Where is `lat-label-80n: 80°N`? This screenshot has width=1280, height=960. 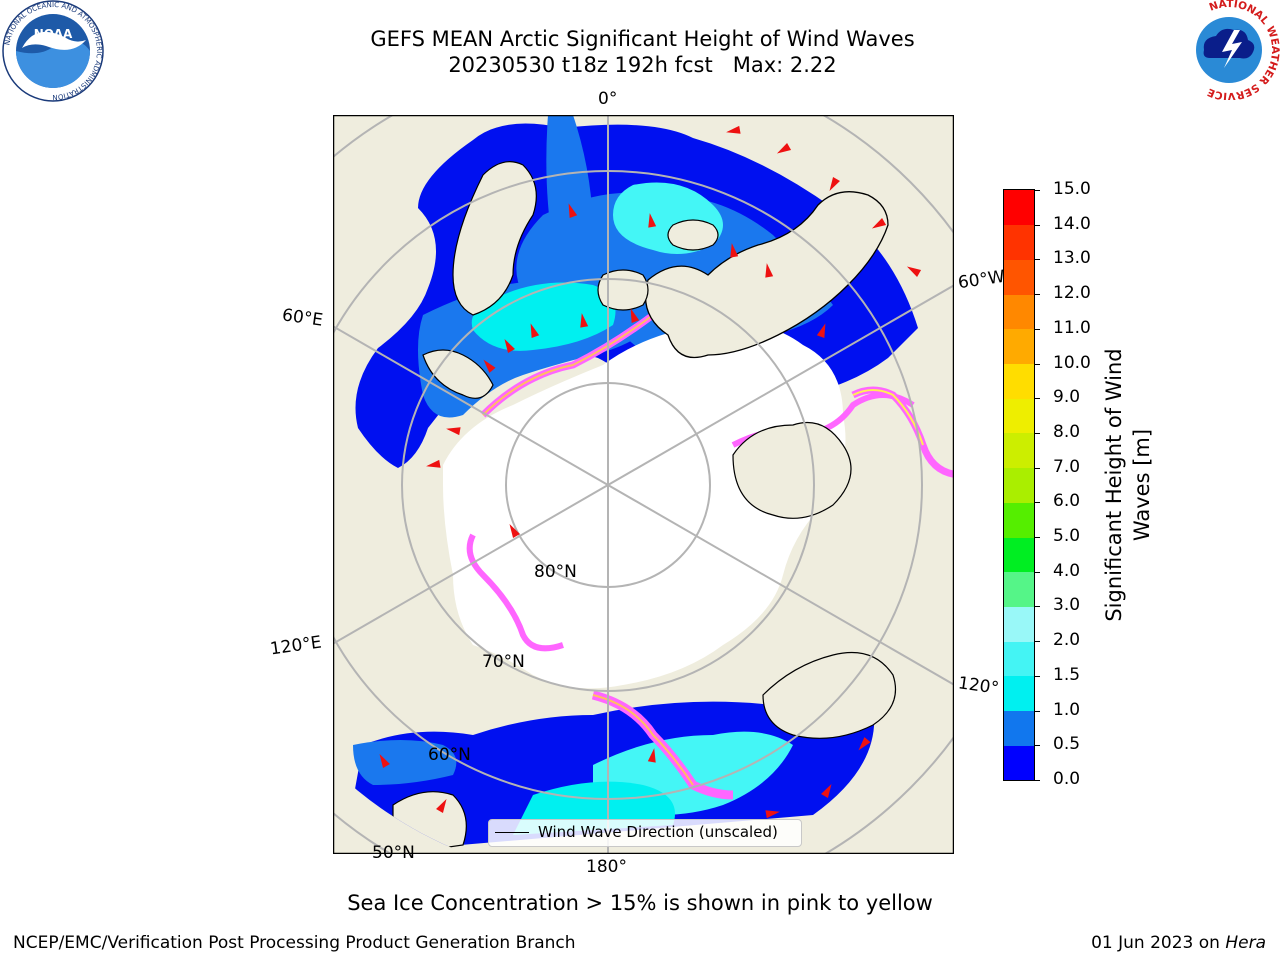 lat-label-80n: 80°N is located at coordinates (555, 572).